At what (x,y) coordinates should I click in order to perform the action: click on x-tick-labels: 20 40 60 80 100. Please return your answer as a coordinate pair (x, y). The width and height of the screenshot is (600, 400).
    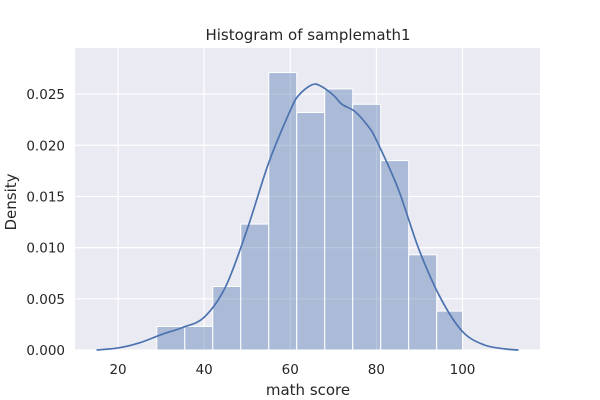
    Looking at the image, I should click on (292, 370).